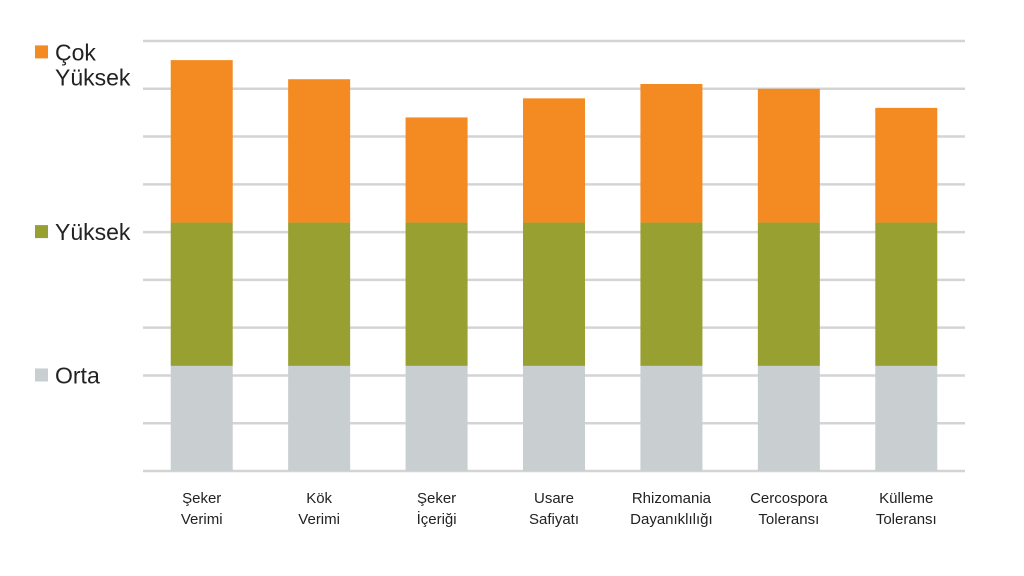  I want to click on legend: Çok Yüksek Yüksek Orta, so click(83, 213).